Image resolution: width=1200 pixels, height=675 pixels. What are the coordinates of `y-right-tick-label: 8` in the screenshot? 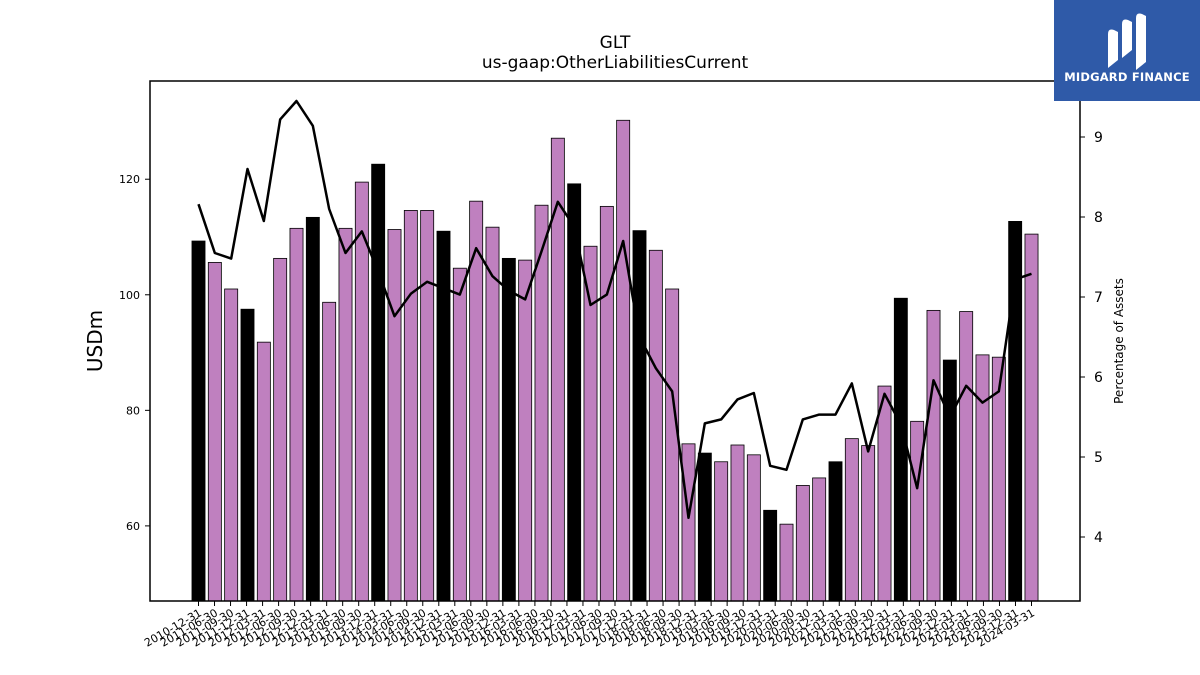 It's located at (1098, 218).